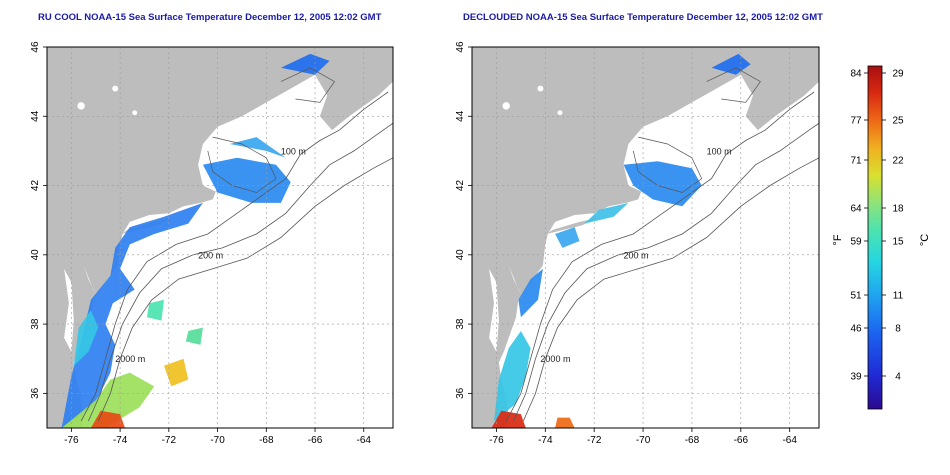 The image size is (950, 475). Describe the element at coordinates (856, 329) in the screenshot. I see `colorbar-fahrenheit-tick: 46` at that location.